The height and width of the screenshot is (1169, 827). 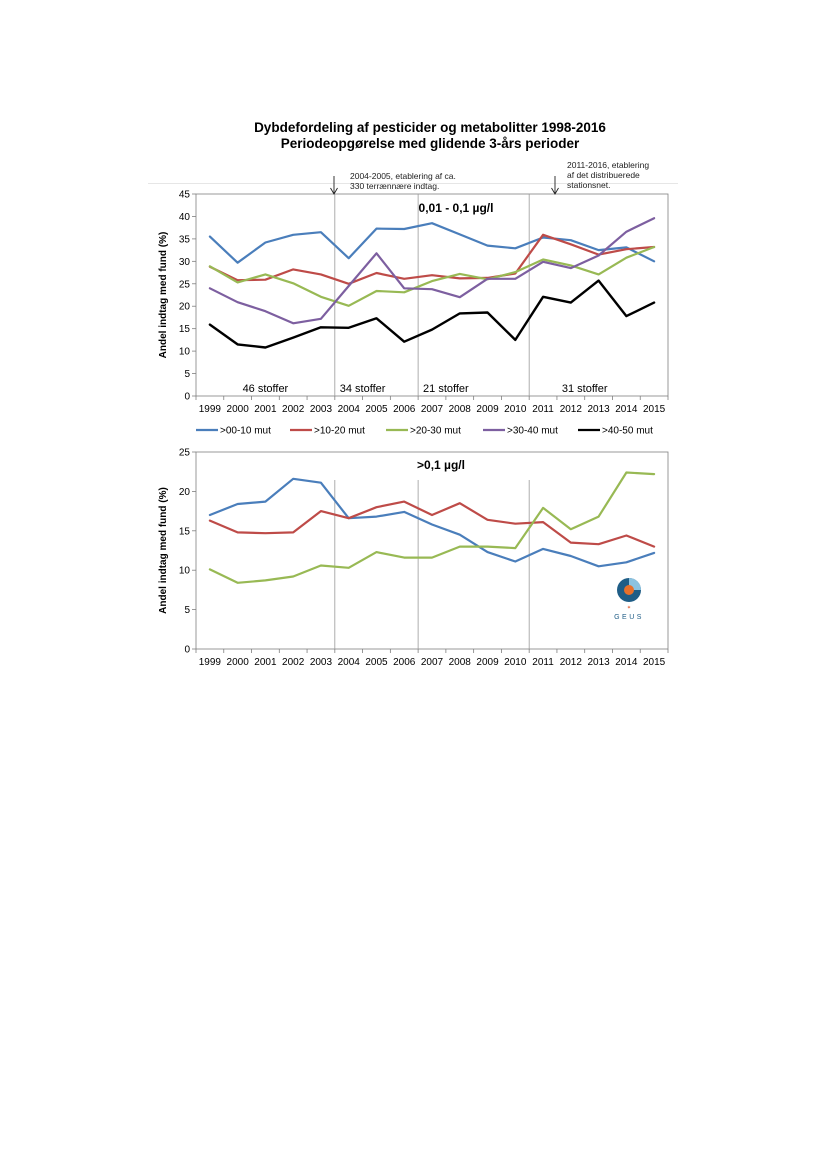 I want to click on y-tick-label: 35, so click(x=185, y=239).